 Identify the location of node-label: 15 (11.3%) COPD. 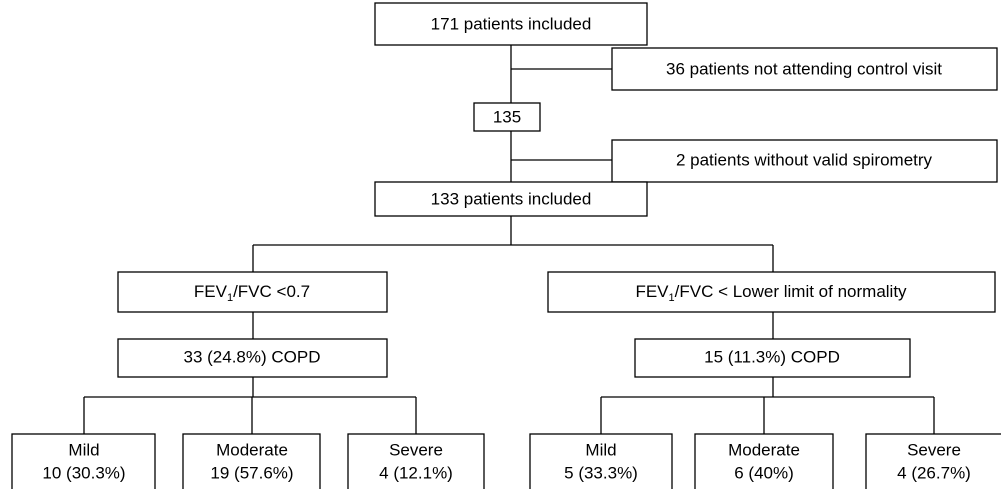
(772, 356).